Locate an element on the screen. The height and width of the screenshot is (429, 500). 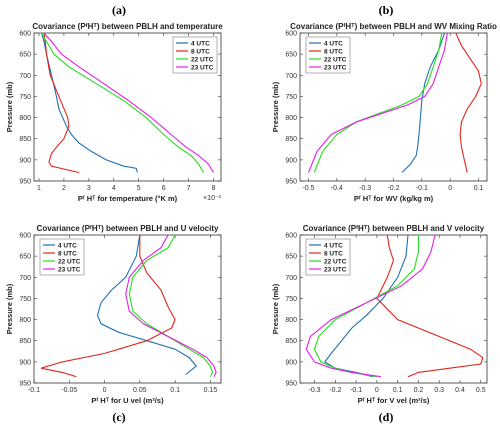
x-tick-label: 0.1 is located at coordinates (398, 390).